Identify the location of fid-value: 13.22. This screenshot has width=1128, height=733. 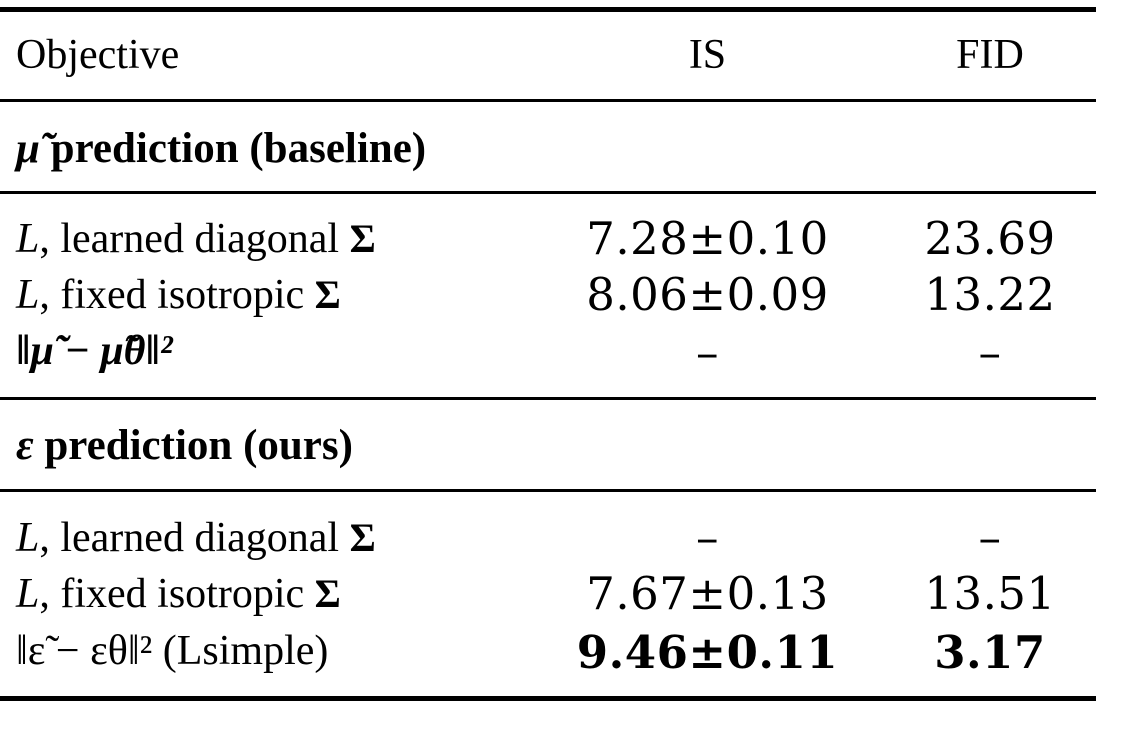
(990, 294).